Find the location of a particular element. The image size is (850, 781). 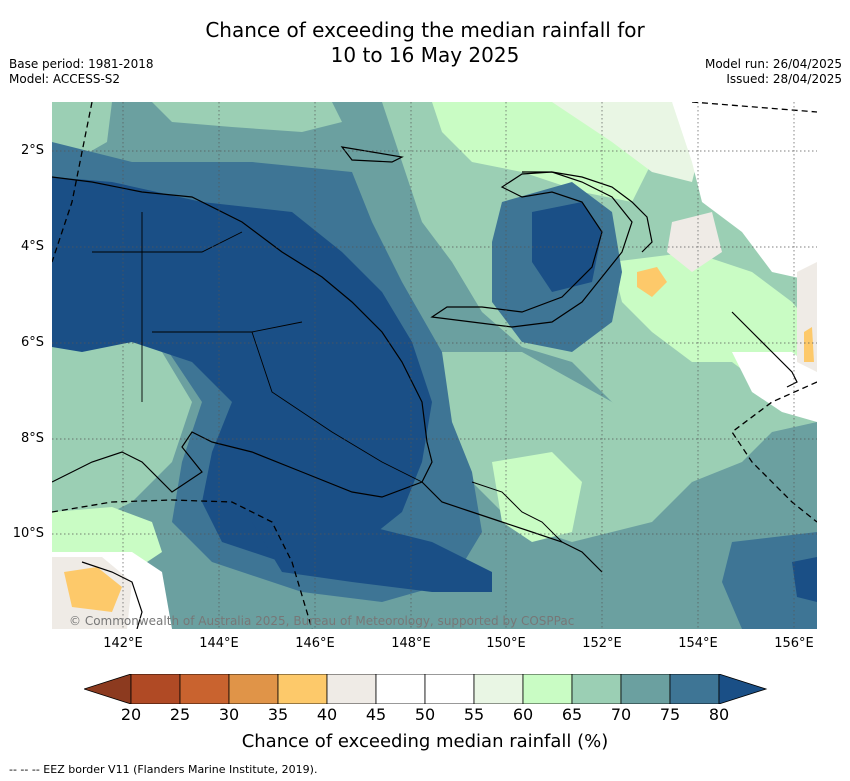

colorbar-tick-60: 60 is located at coordinates (523, 714).